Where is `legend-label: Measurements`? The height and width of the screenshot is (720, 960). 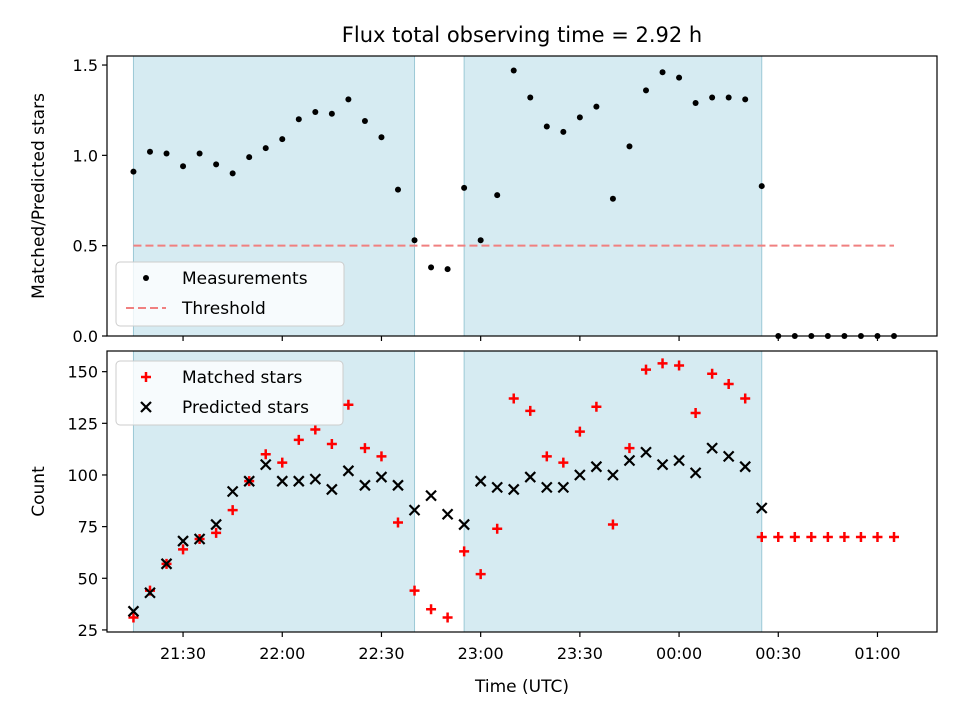 legend-label: Measurements is located at coordinates (245, 279).